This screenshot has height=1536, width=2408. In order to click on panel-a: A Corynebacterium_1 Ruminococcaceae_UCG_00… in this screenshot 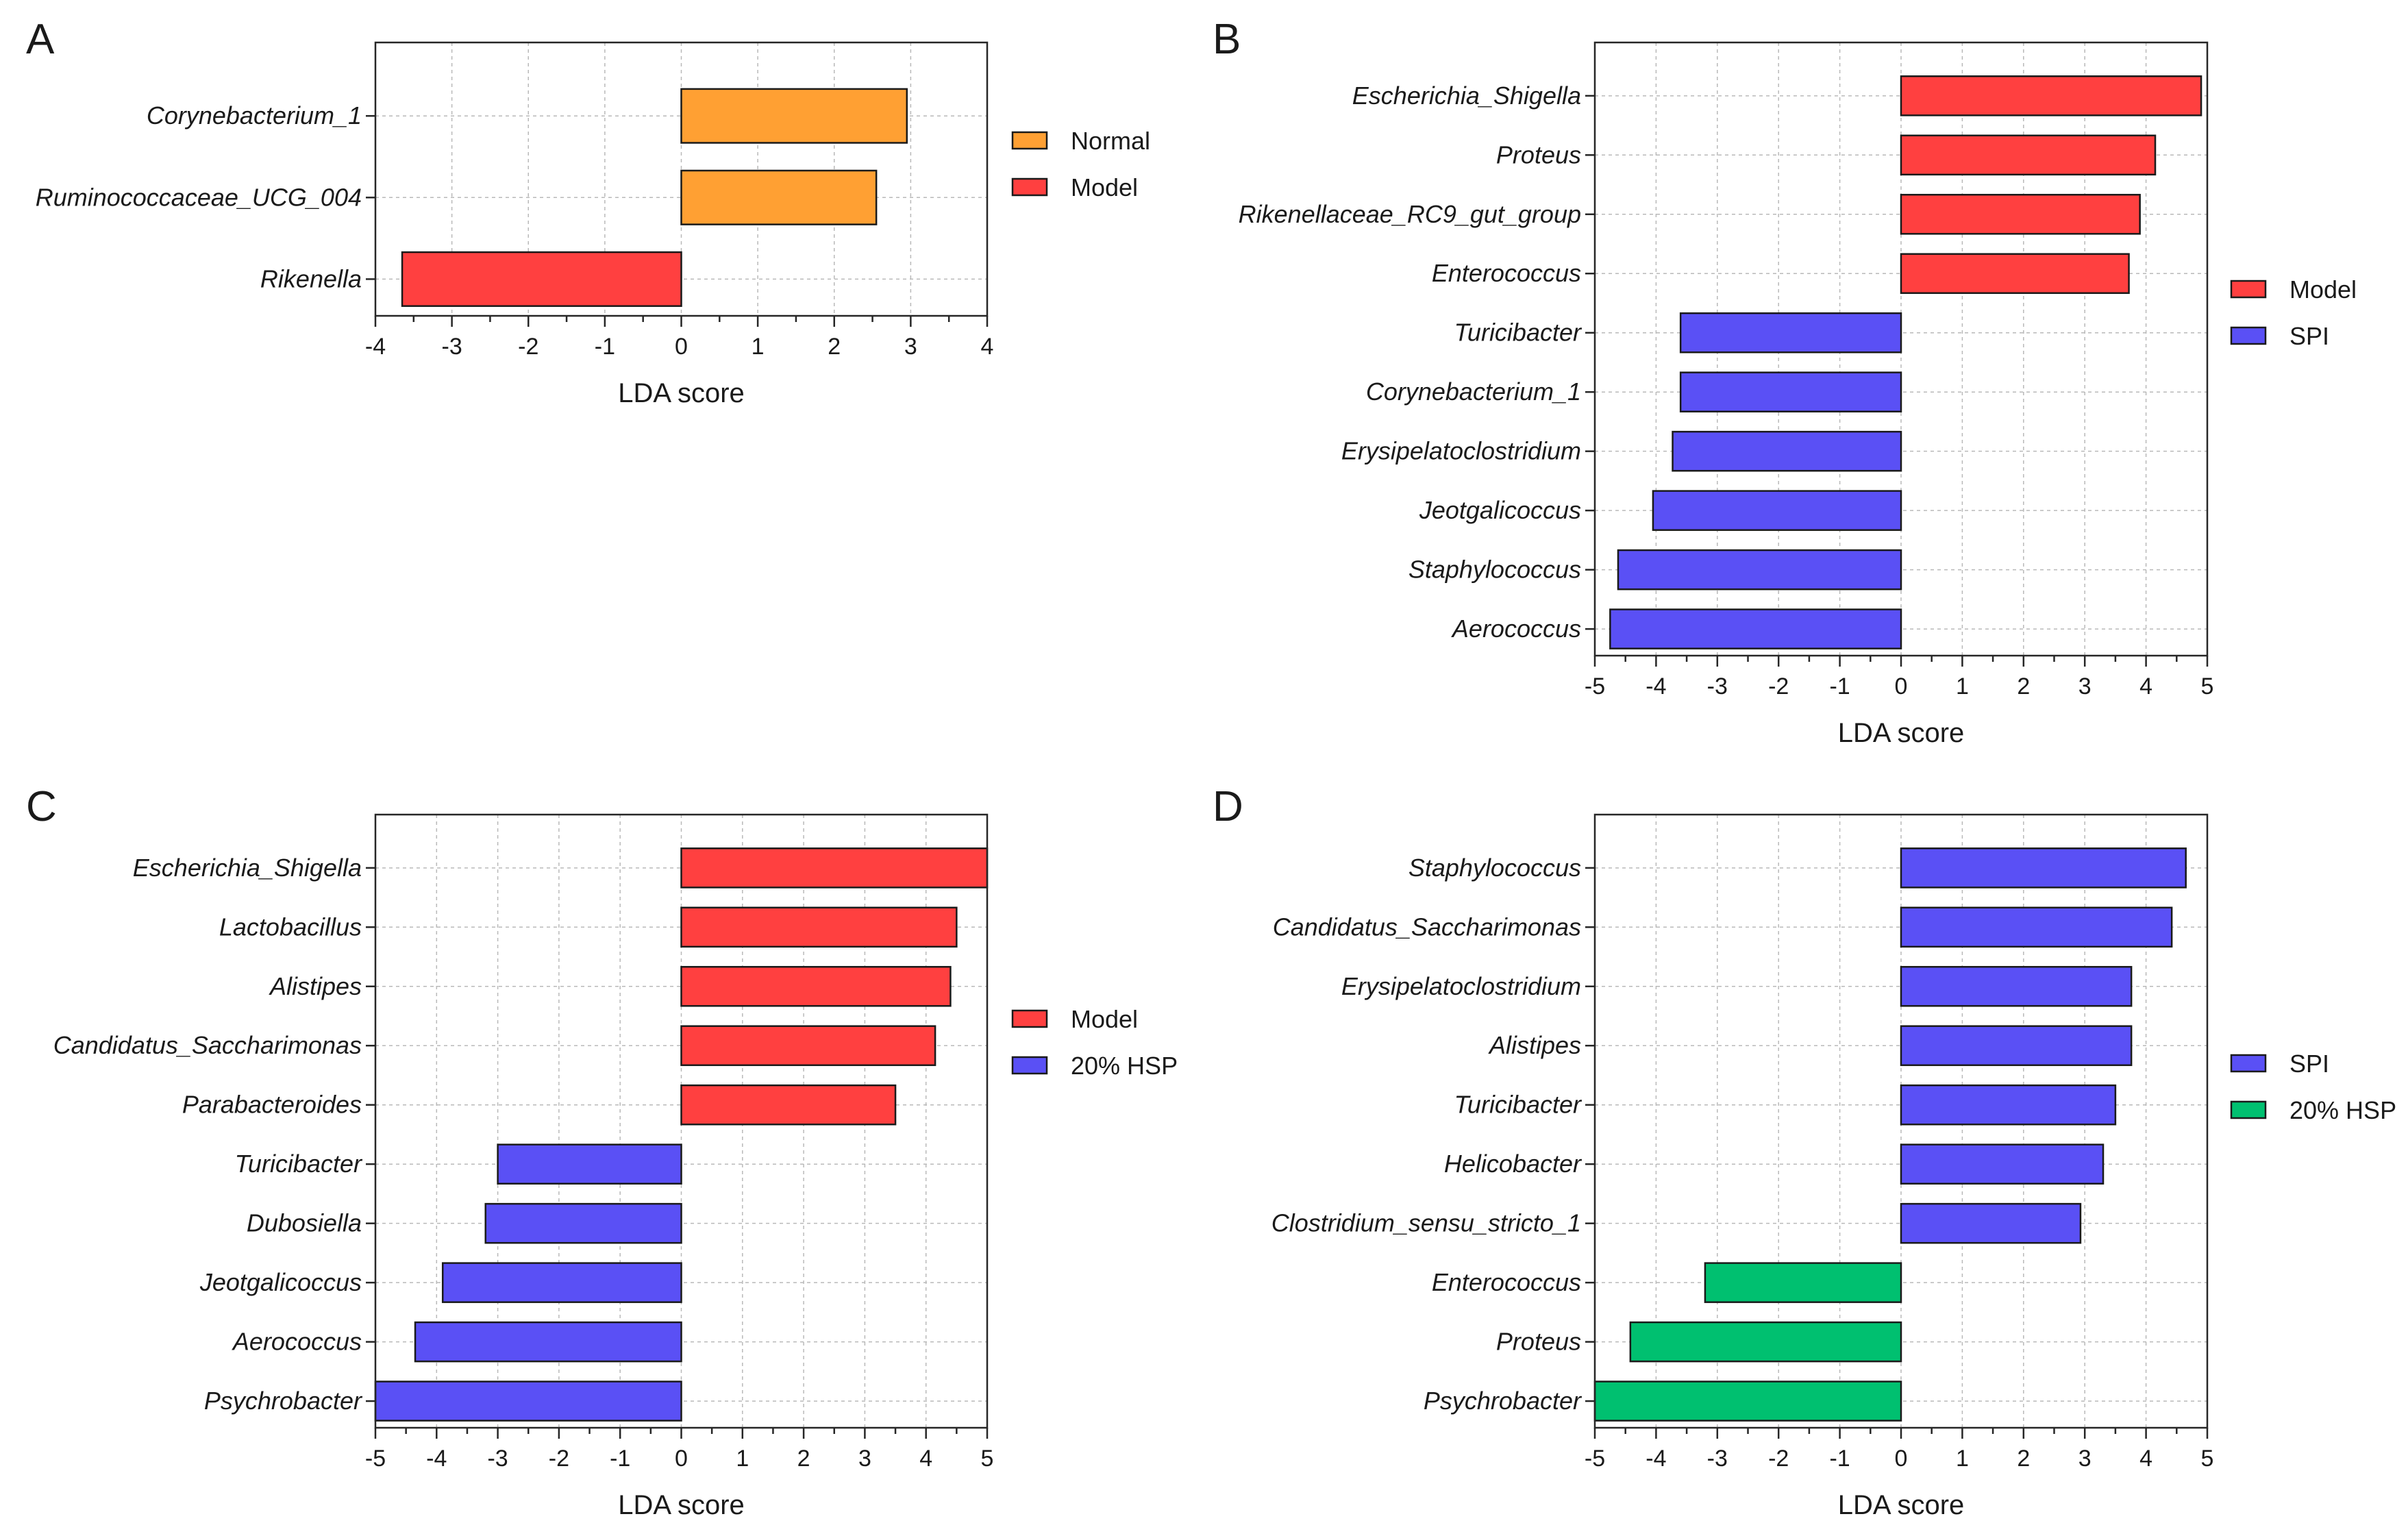, I will do `click(588, 212)`.